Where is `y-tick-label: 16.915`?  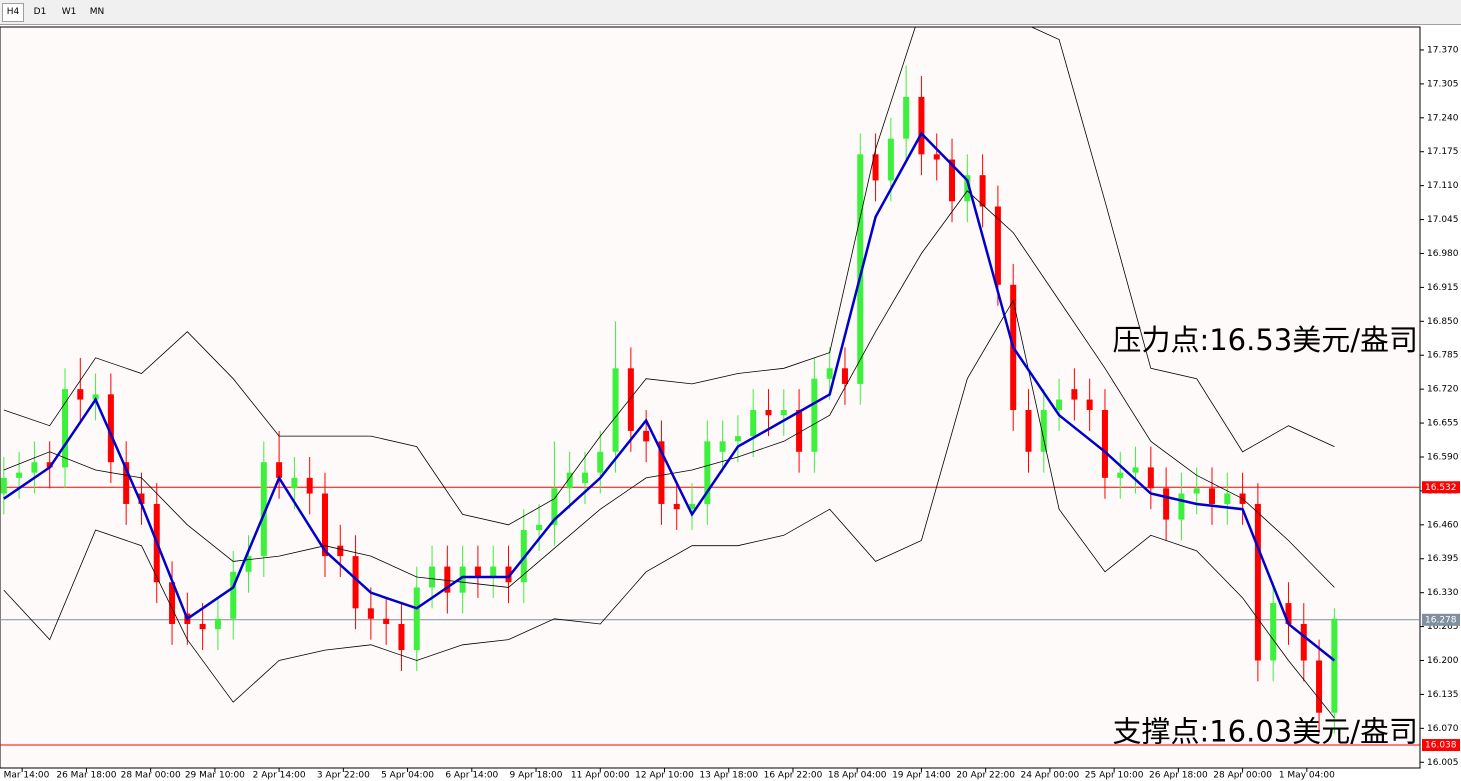 y-tick-label: 16.915 is located at coordinates (1443, 288).